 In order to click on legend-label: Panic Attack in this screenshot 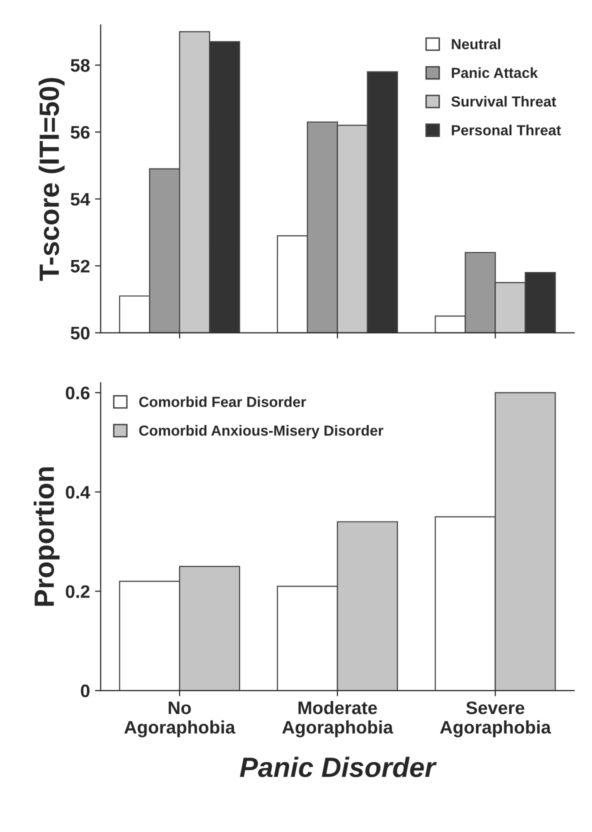, I will do `click(495, 72)`.